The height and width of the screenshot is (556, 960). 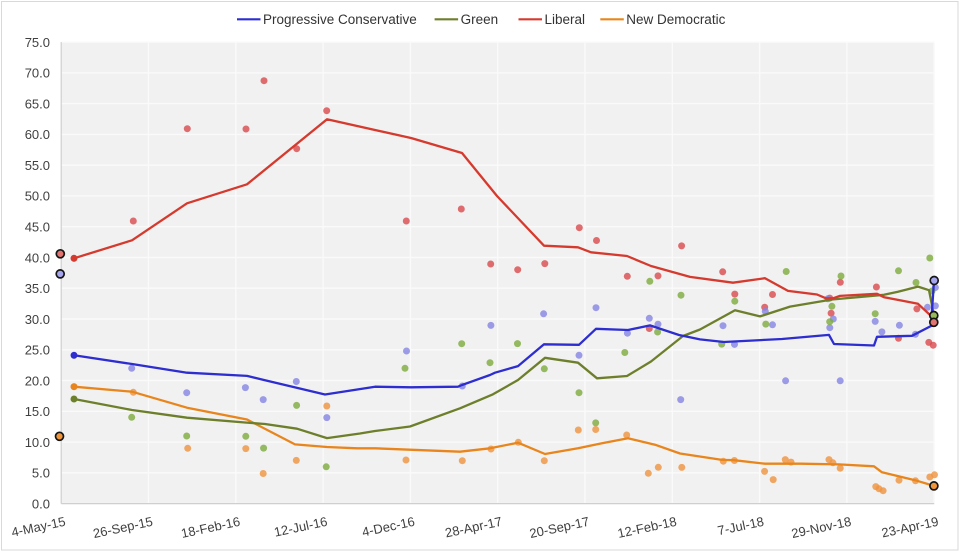 What do you see at coordinates (37, 257) in the screenshot?
I see `svg-text: 40.0` at bounding box center [37, 257].